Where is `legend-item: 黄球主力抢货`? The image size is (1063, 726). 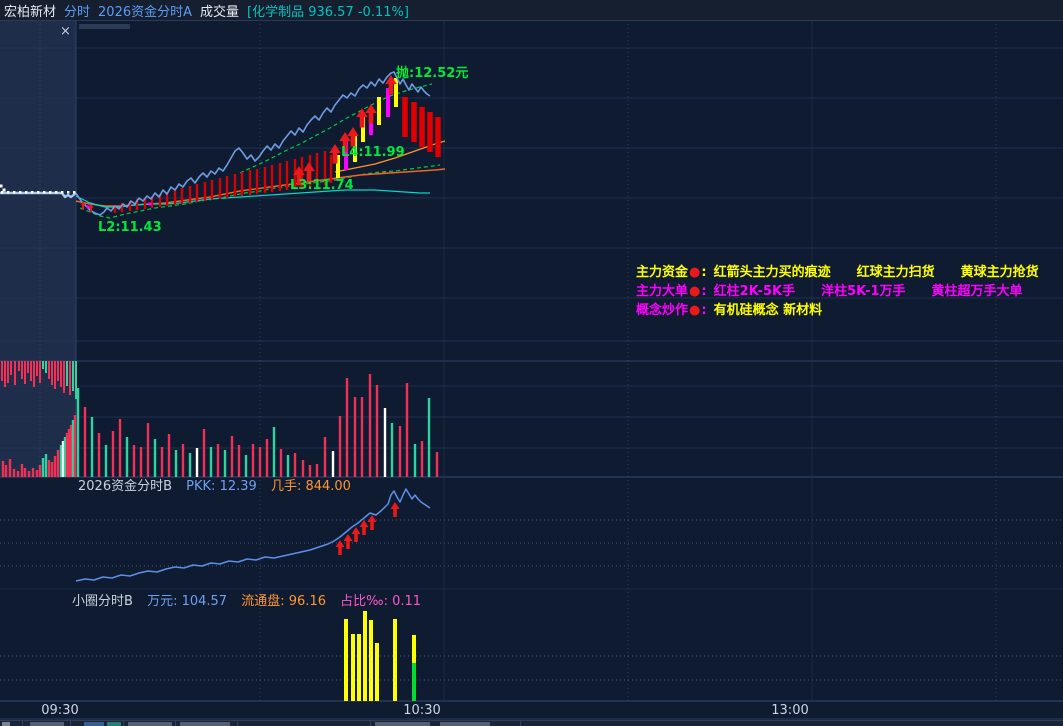 legend-item: 黄球主力抢货 is located at coordinates (999, 272).